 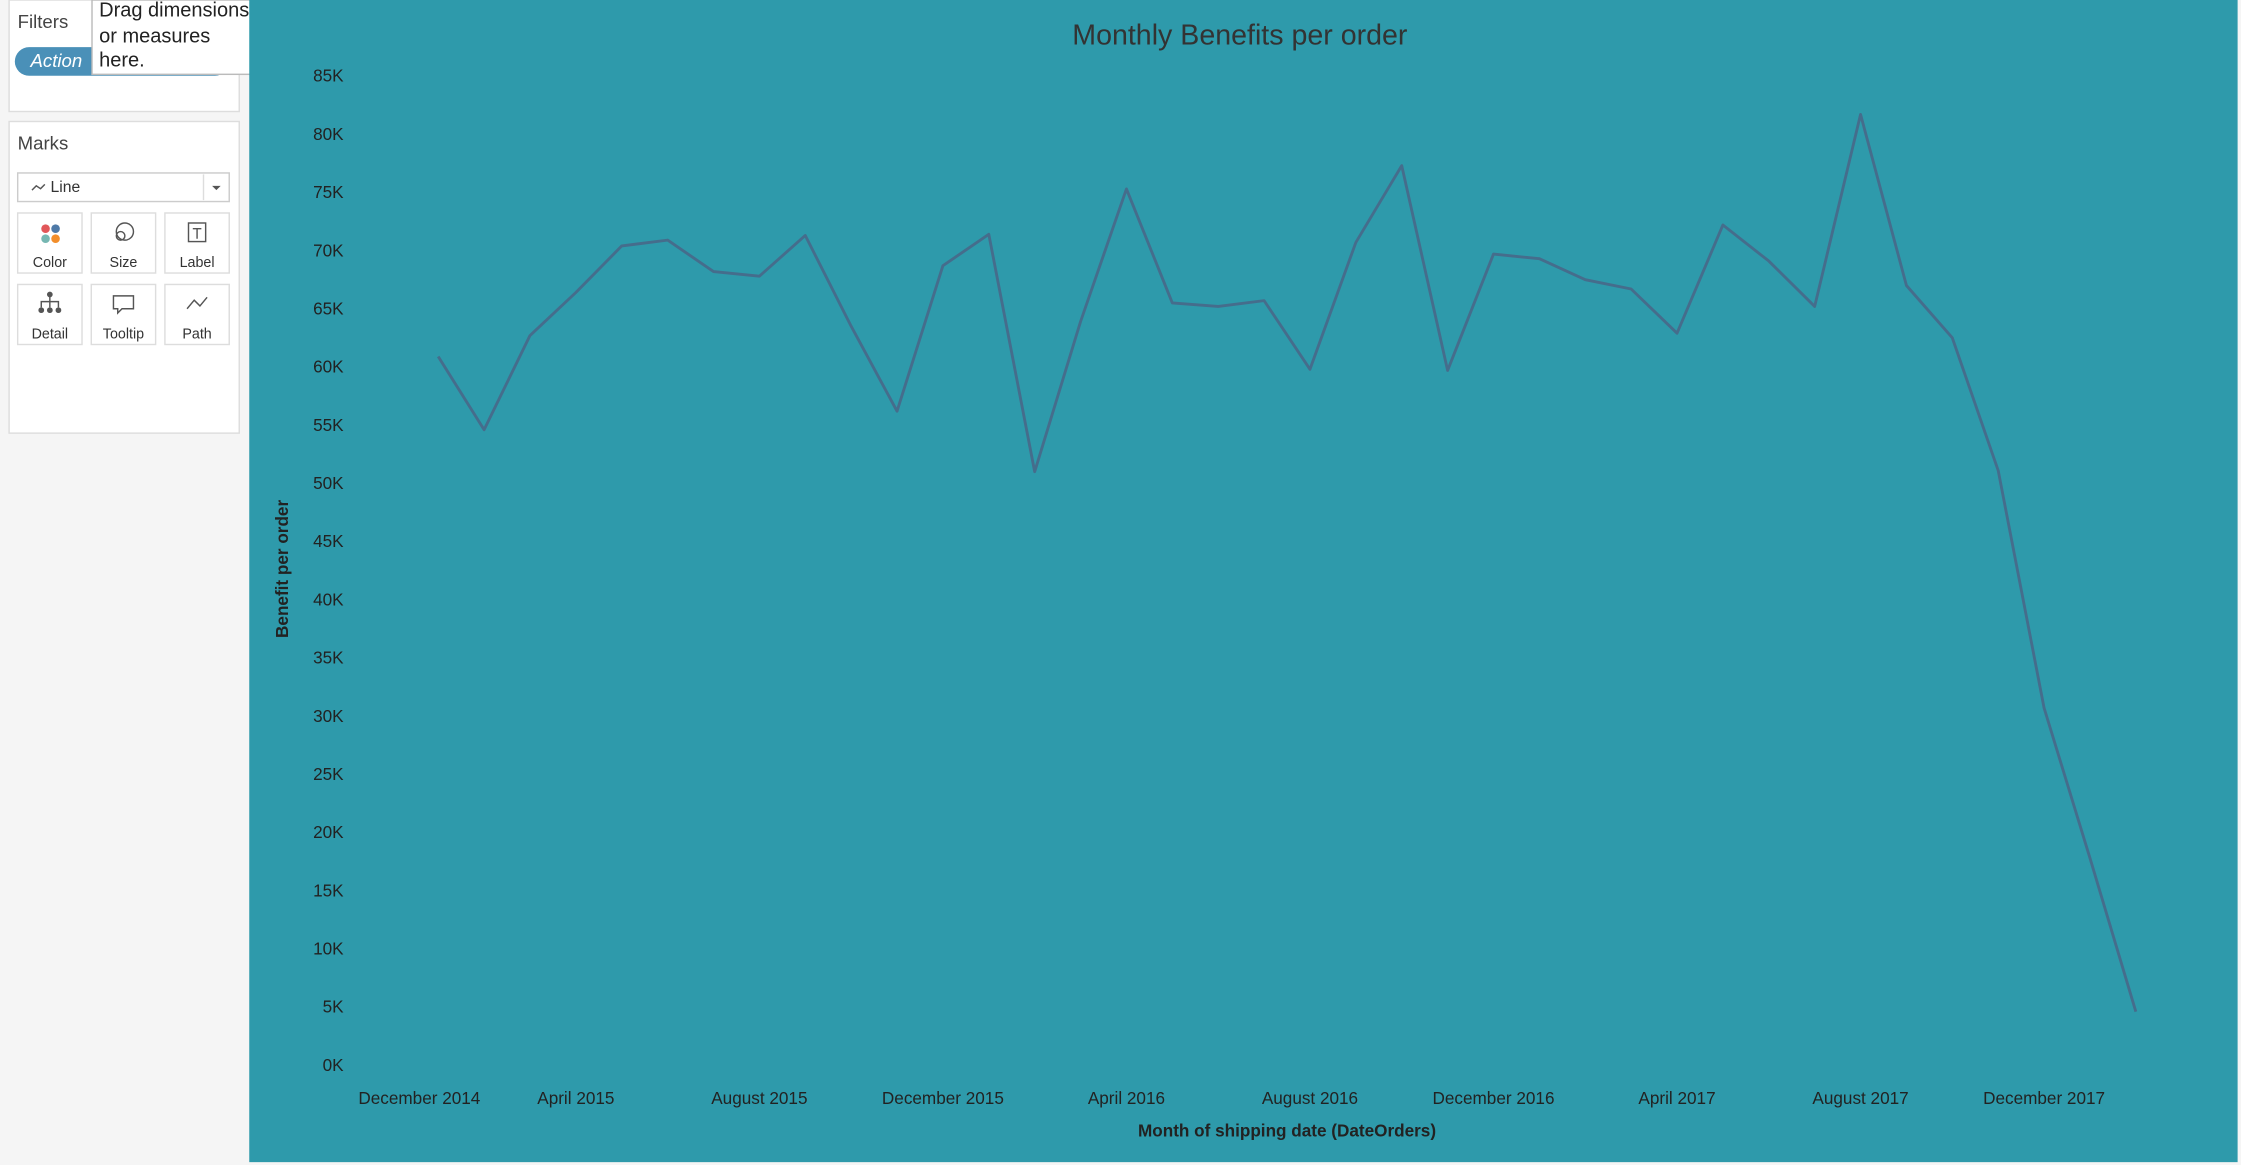 What do you see at coordinates (174, 11) in the screenshot?
I see `drop-hint: Drag dimensions` at bounding box center [174, 11].